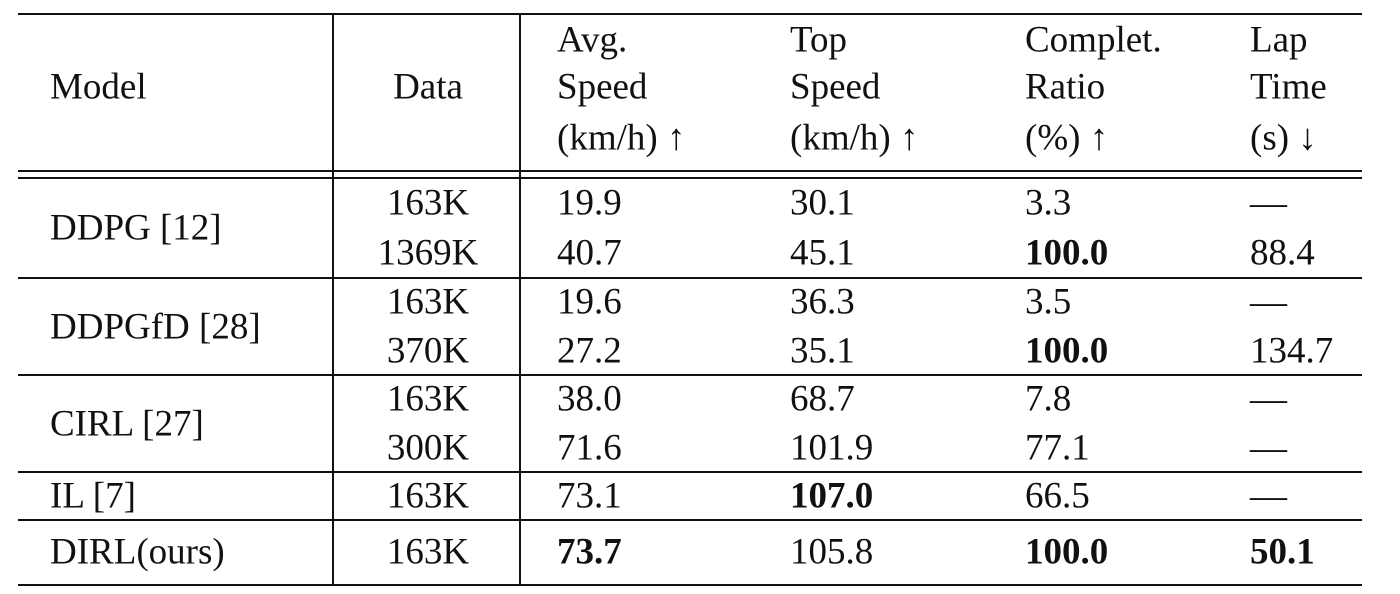  I want to click on model-name: IL [7], so click(93, 496).